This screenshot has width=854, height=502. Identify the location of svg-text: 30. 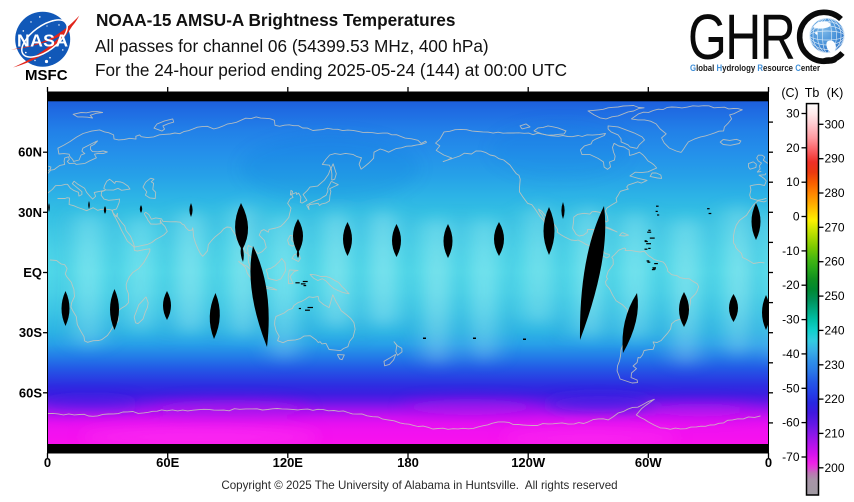
(793, 114).